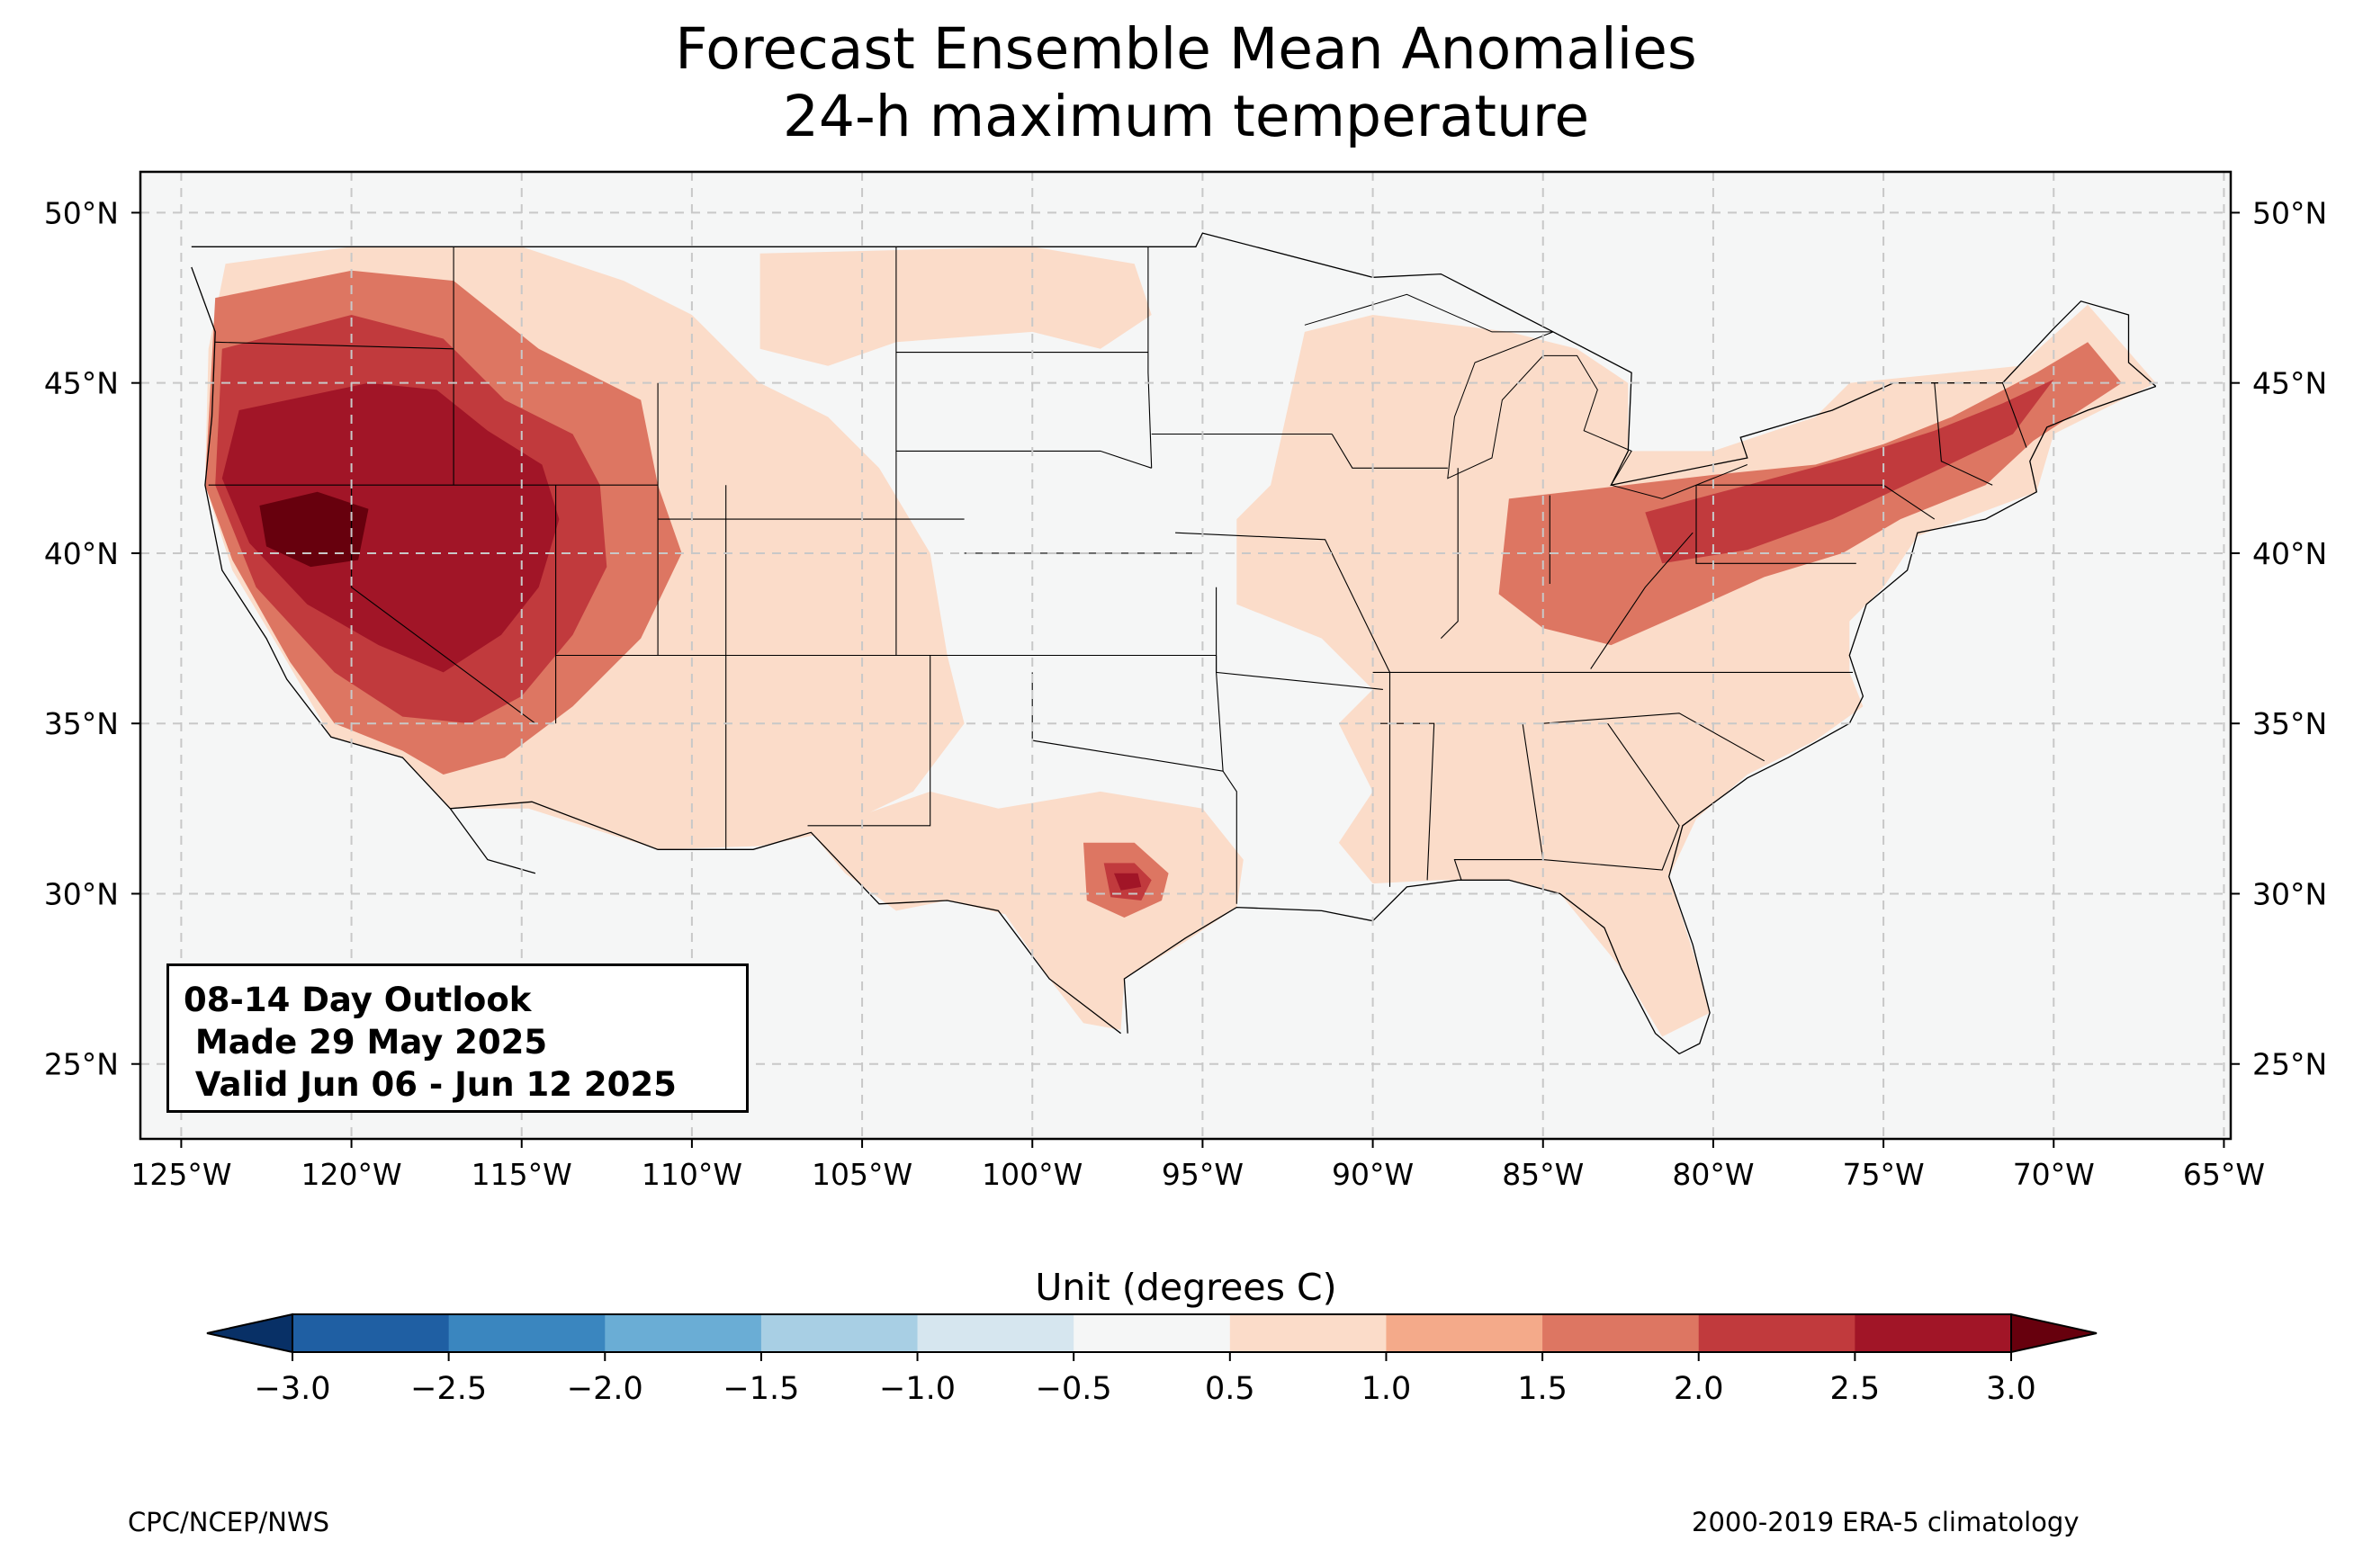 This screenshot has width=2372, height=1568. What do you see at coordinates (2290, 723) in the screenshot?
I see `lat-tick-label-right: 35°N` at bounding box center [2290, 723].